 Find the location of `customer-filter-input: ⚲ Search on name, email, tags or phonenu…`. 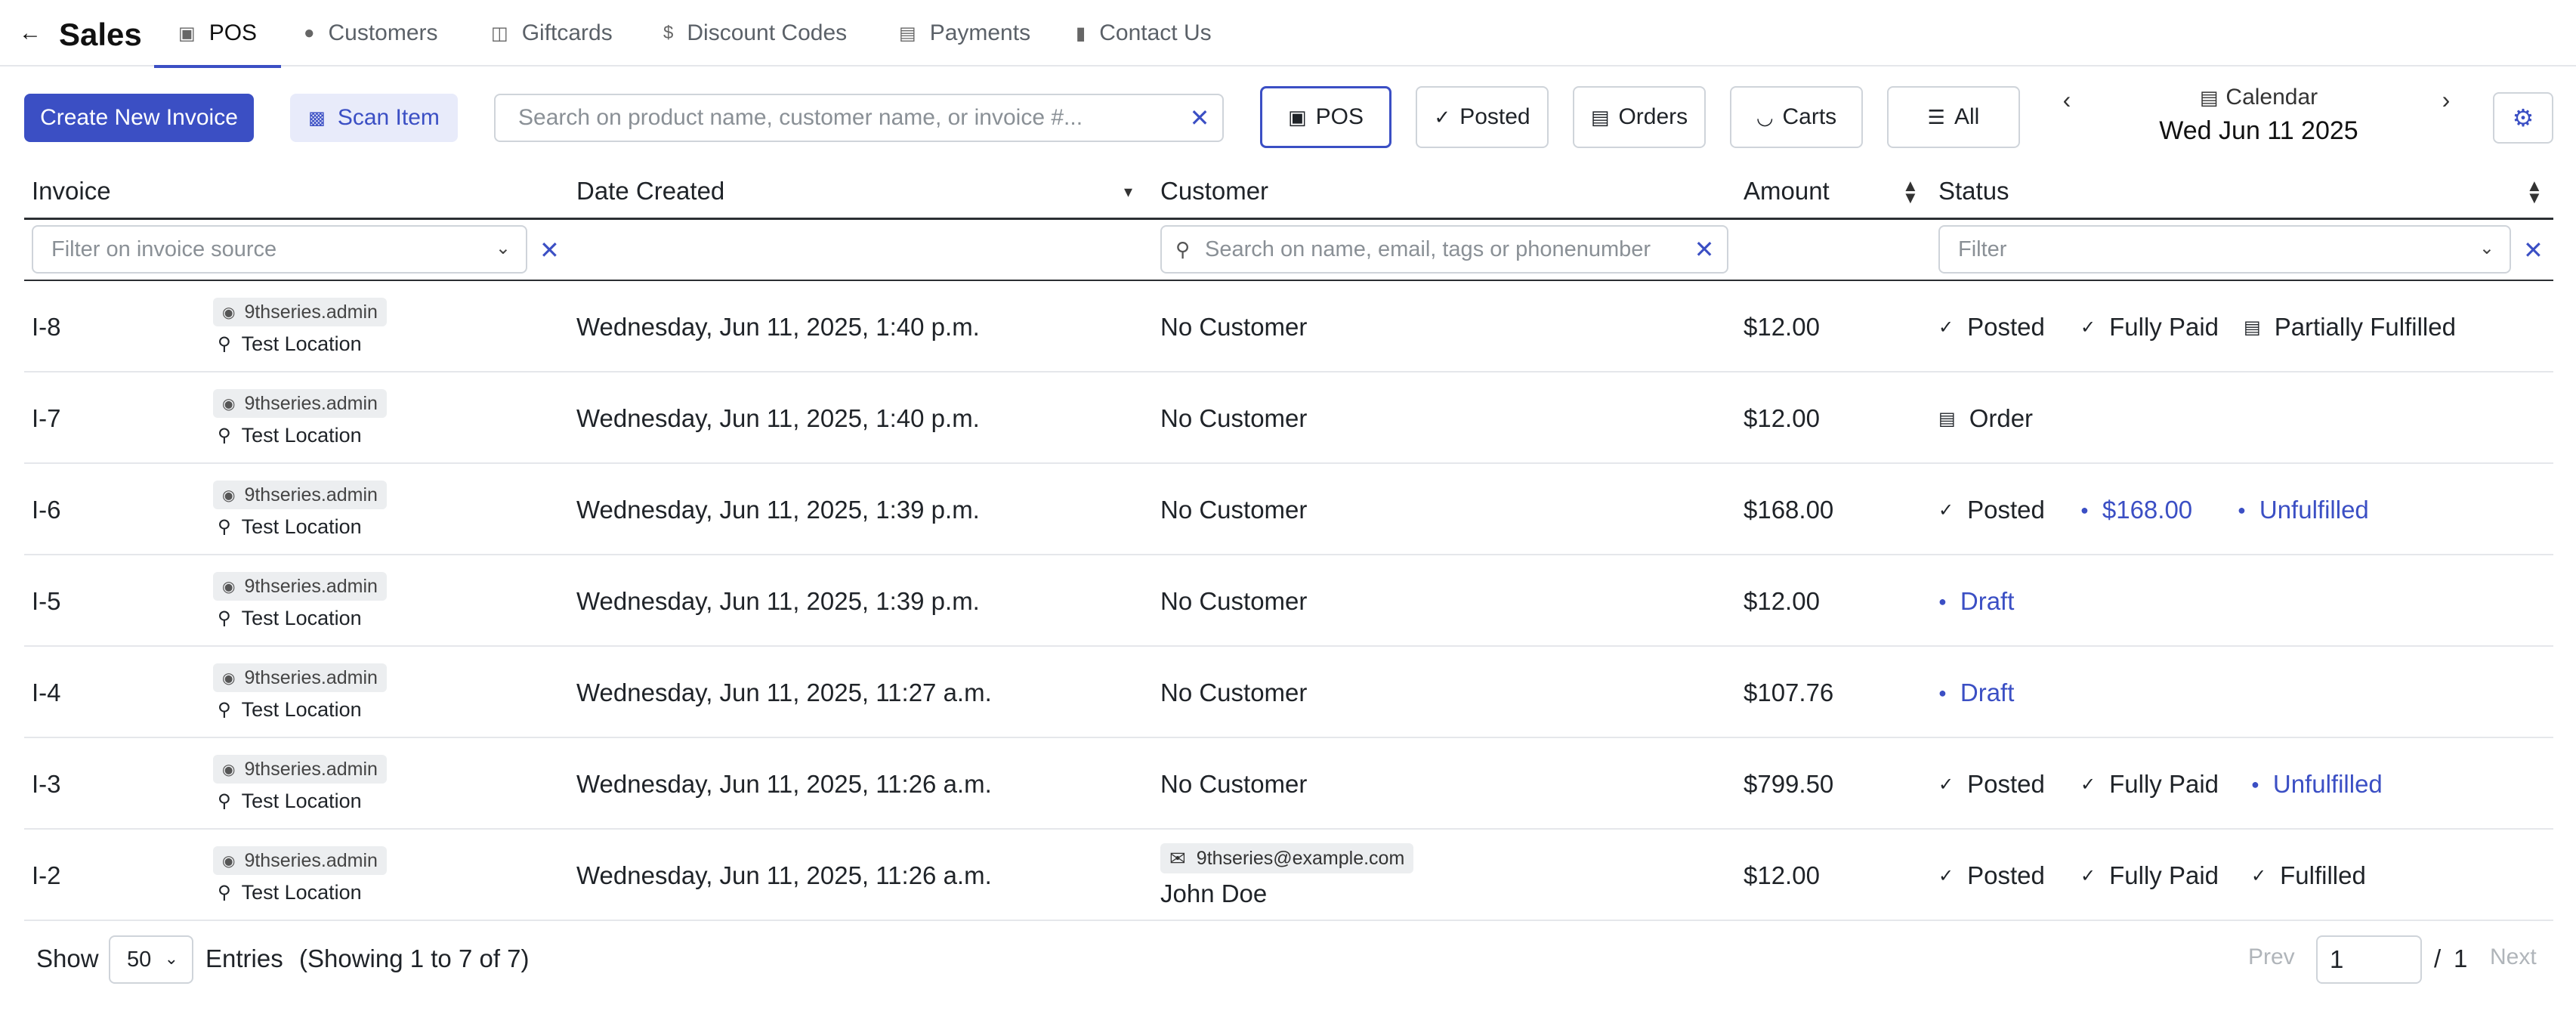

customer-filter-input: ⚲ Search on name, email, tags or phonenu… is located at coordinates (1444, 249).